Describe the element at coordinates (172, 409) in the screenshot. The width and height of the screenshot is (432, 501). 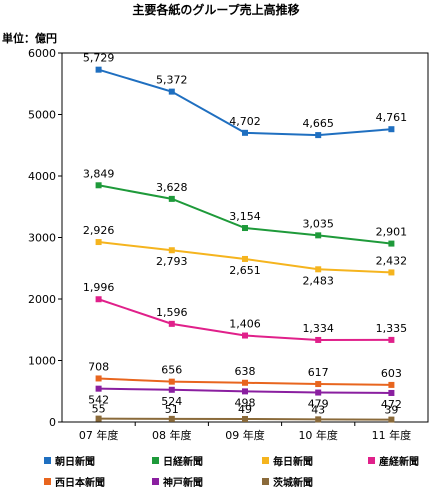
I see `data-label: 51` at that location.